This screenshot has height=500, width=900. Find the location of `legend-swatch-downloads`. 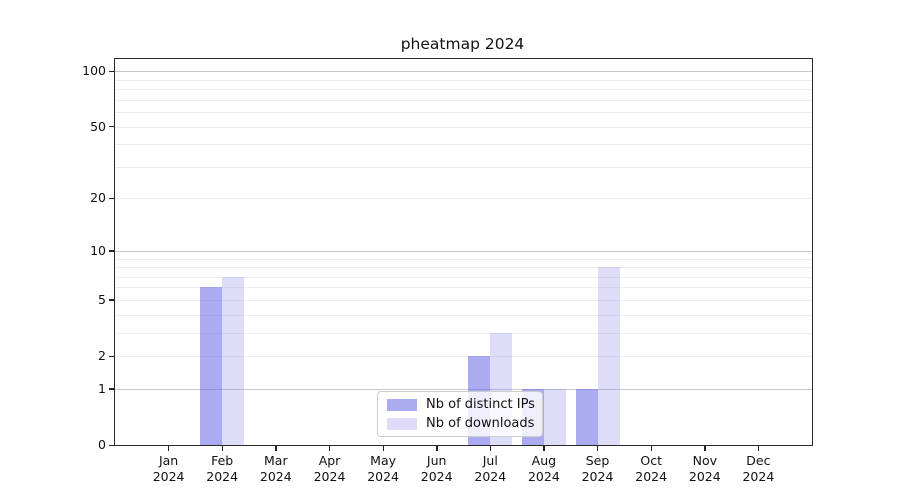

legend-swatch-downloads is located at coordinates (402, 423).